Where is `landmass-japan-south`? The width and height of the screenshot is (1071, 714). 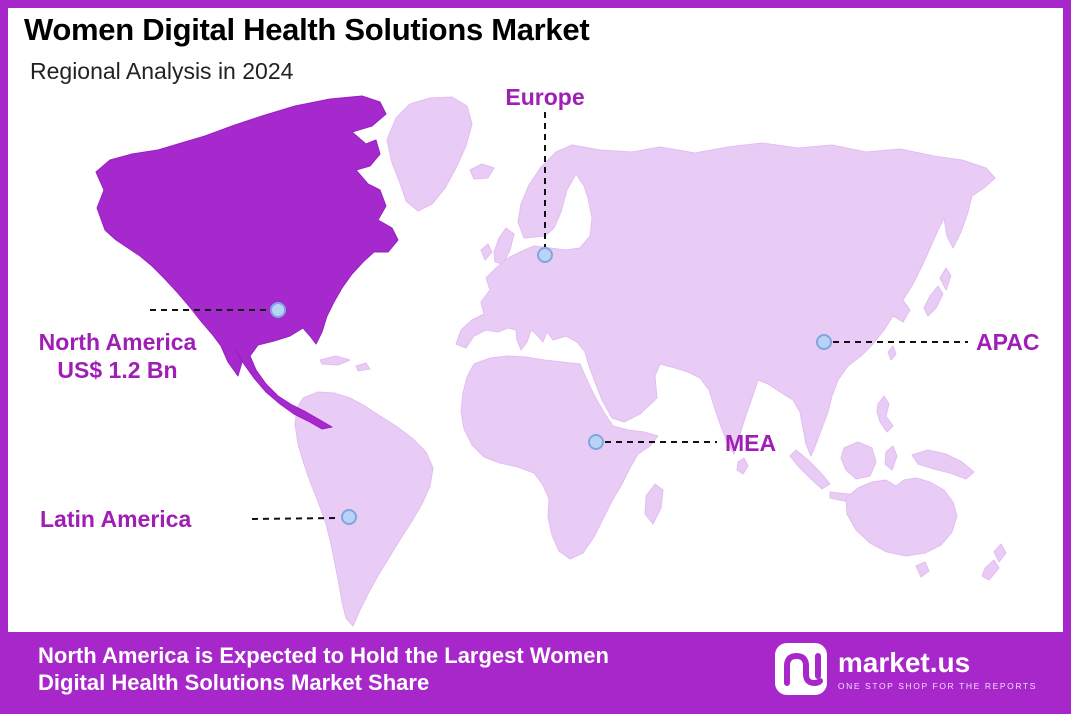 landmass-japan-south is located at coordinates (933, 301).